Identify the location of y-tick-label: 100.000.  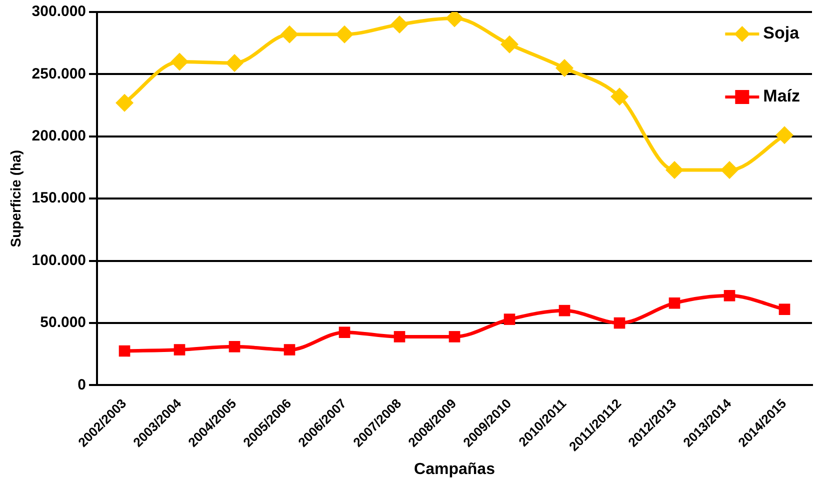
(59, 260).